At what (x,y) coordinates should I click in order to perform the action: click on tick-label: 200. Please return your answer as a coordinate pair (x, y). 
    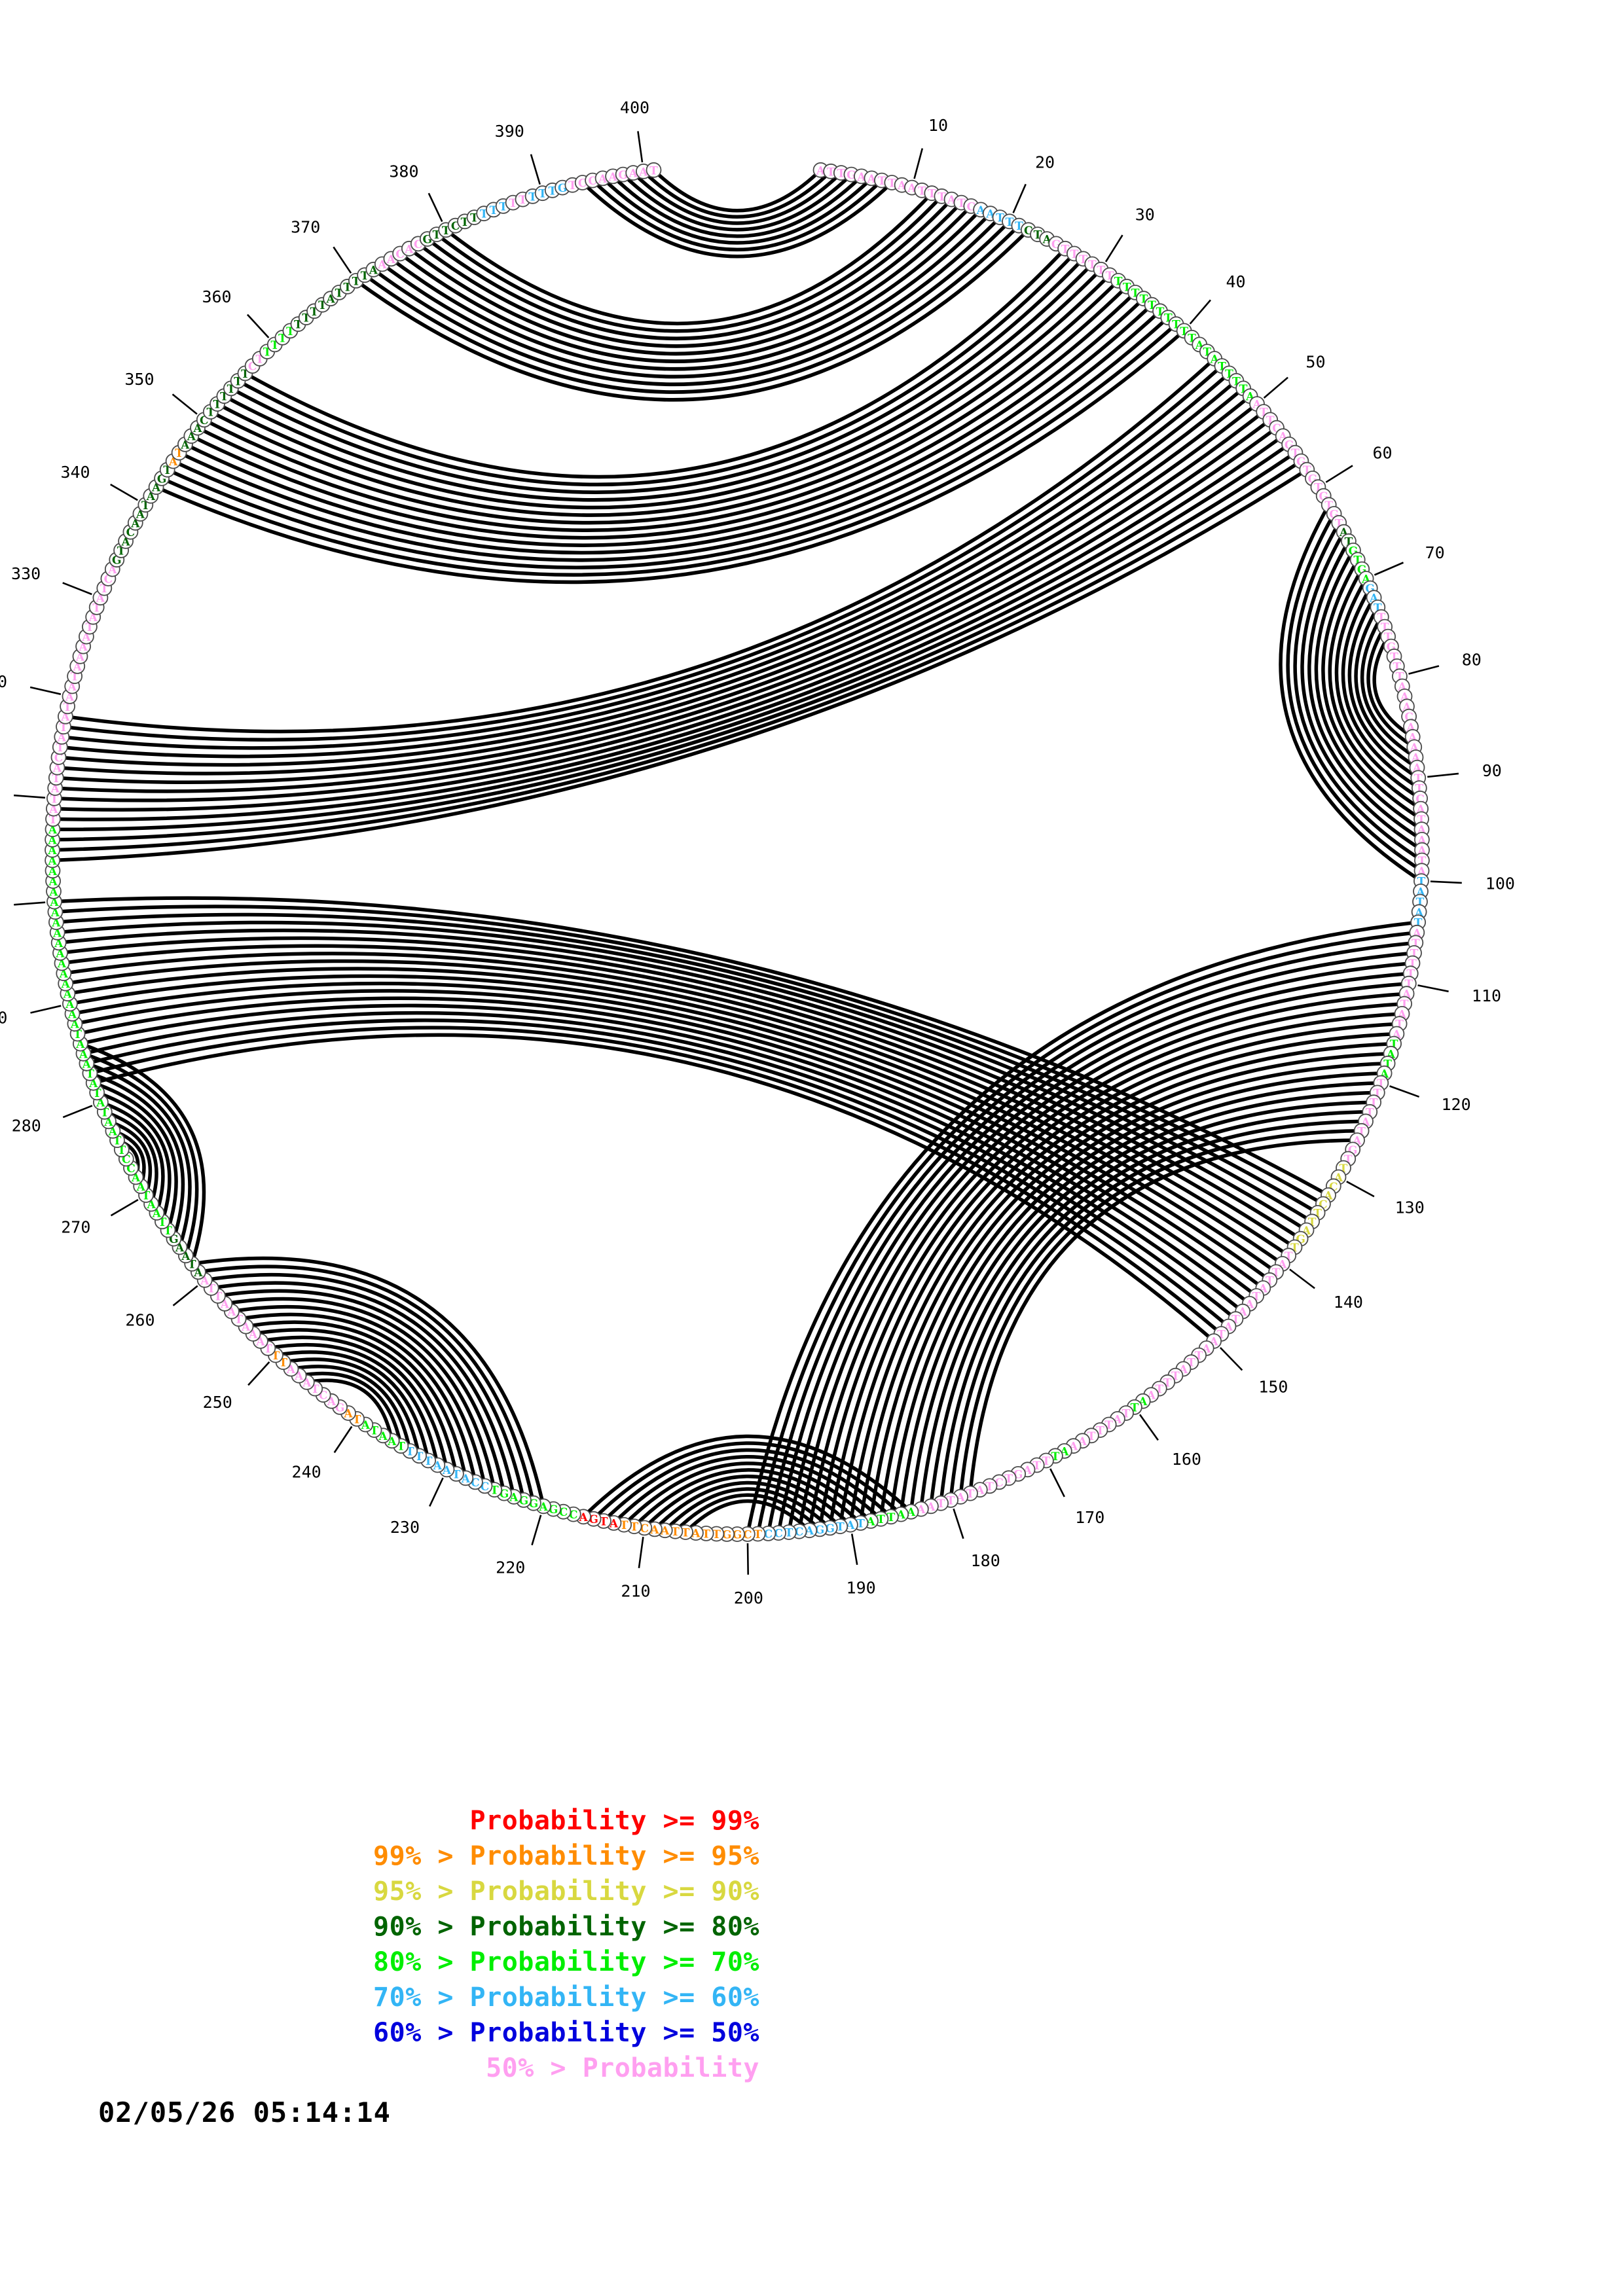
    Looking at the image, I should click on (748, 1597).